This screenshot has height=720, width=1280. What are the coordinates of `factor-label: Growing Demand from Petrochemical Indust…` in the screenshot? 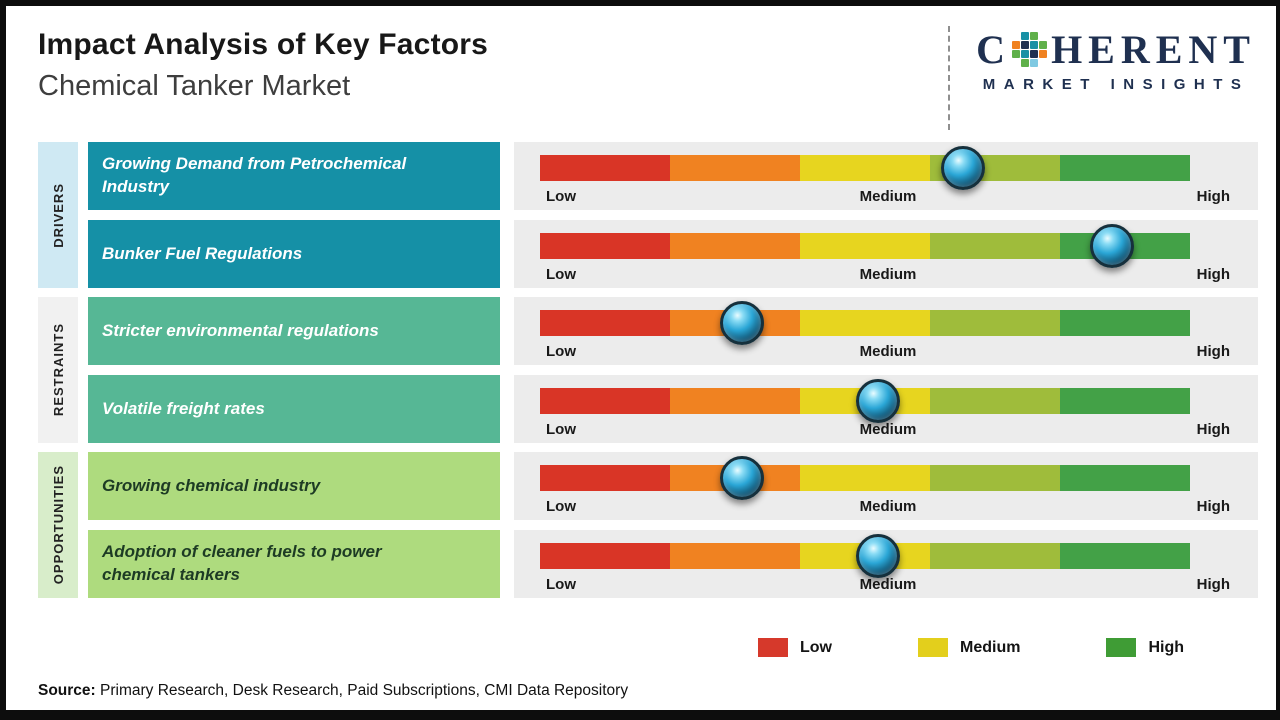 It's located at (254, 175).